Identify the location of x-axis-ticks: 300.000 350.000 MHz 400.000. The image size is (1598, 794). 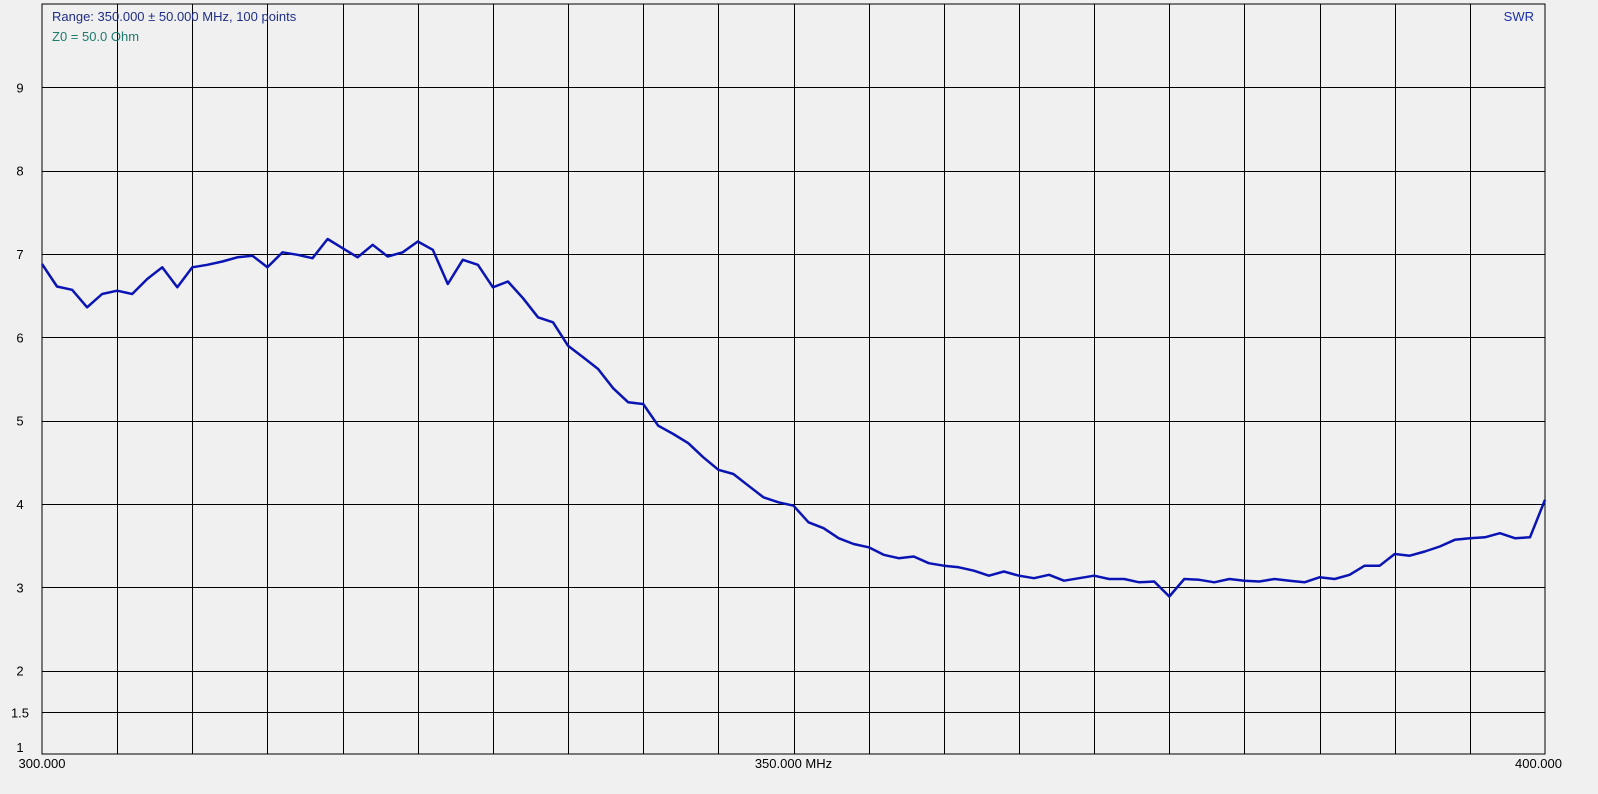
(791, 763).